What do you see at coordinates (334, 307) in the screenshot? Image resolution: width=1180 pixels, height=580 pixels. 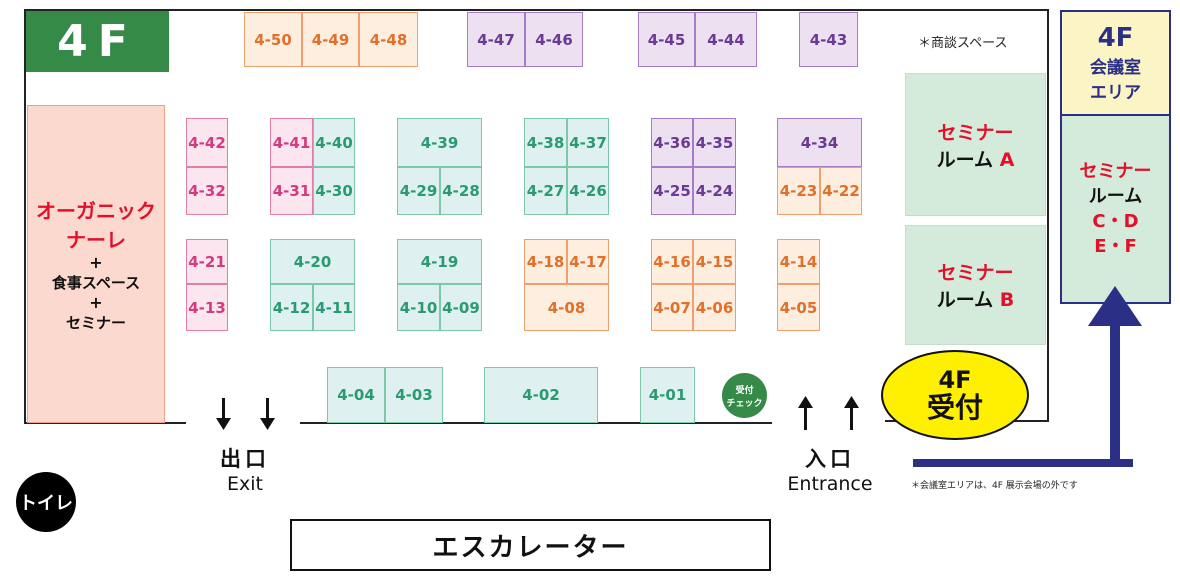 I see `booth-4-11: 4-11` at bounding box center [334, 307].